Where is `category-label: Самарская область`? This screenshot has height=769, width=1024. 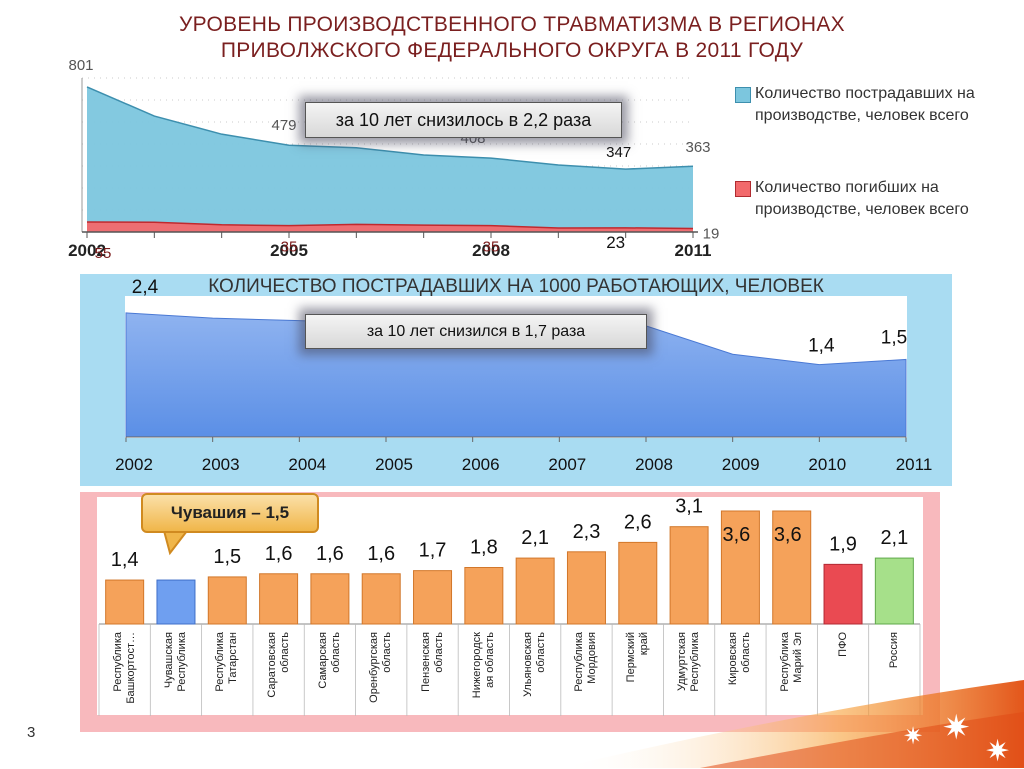
category-label: Самарская область is located at coordinates (329, 660).